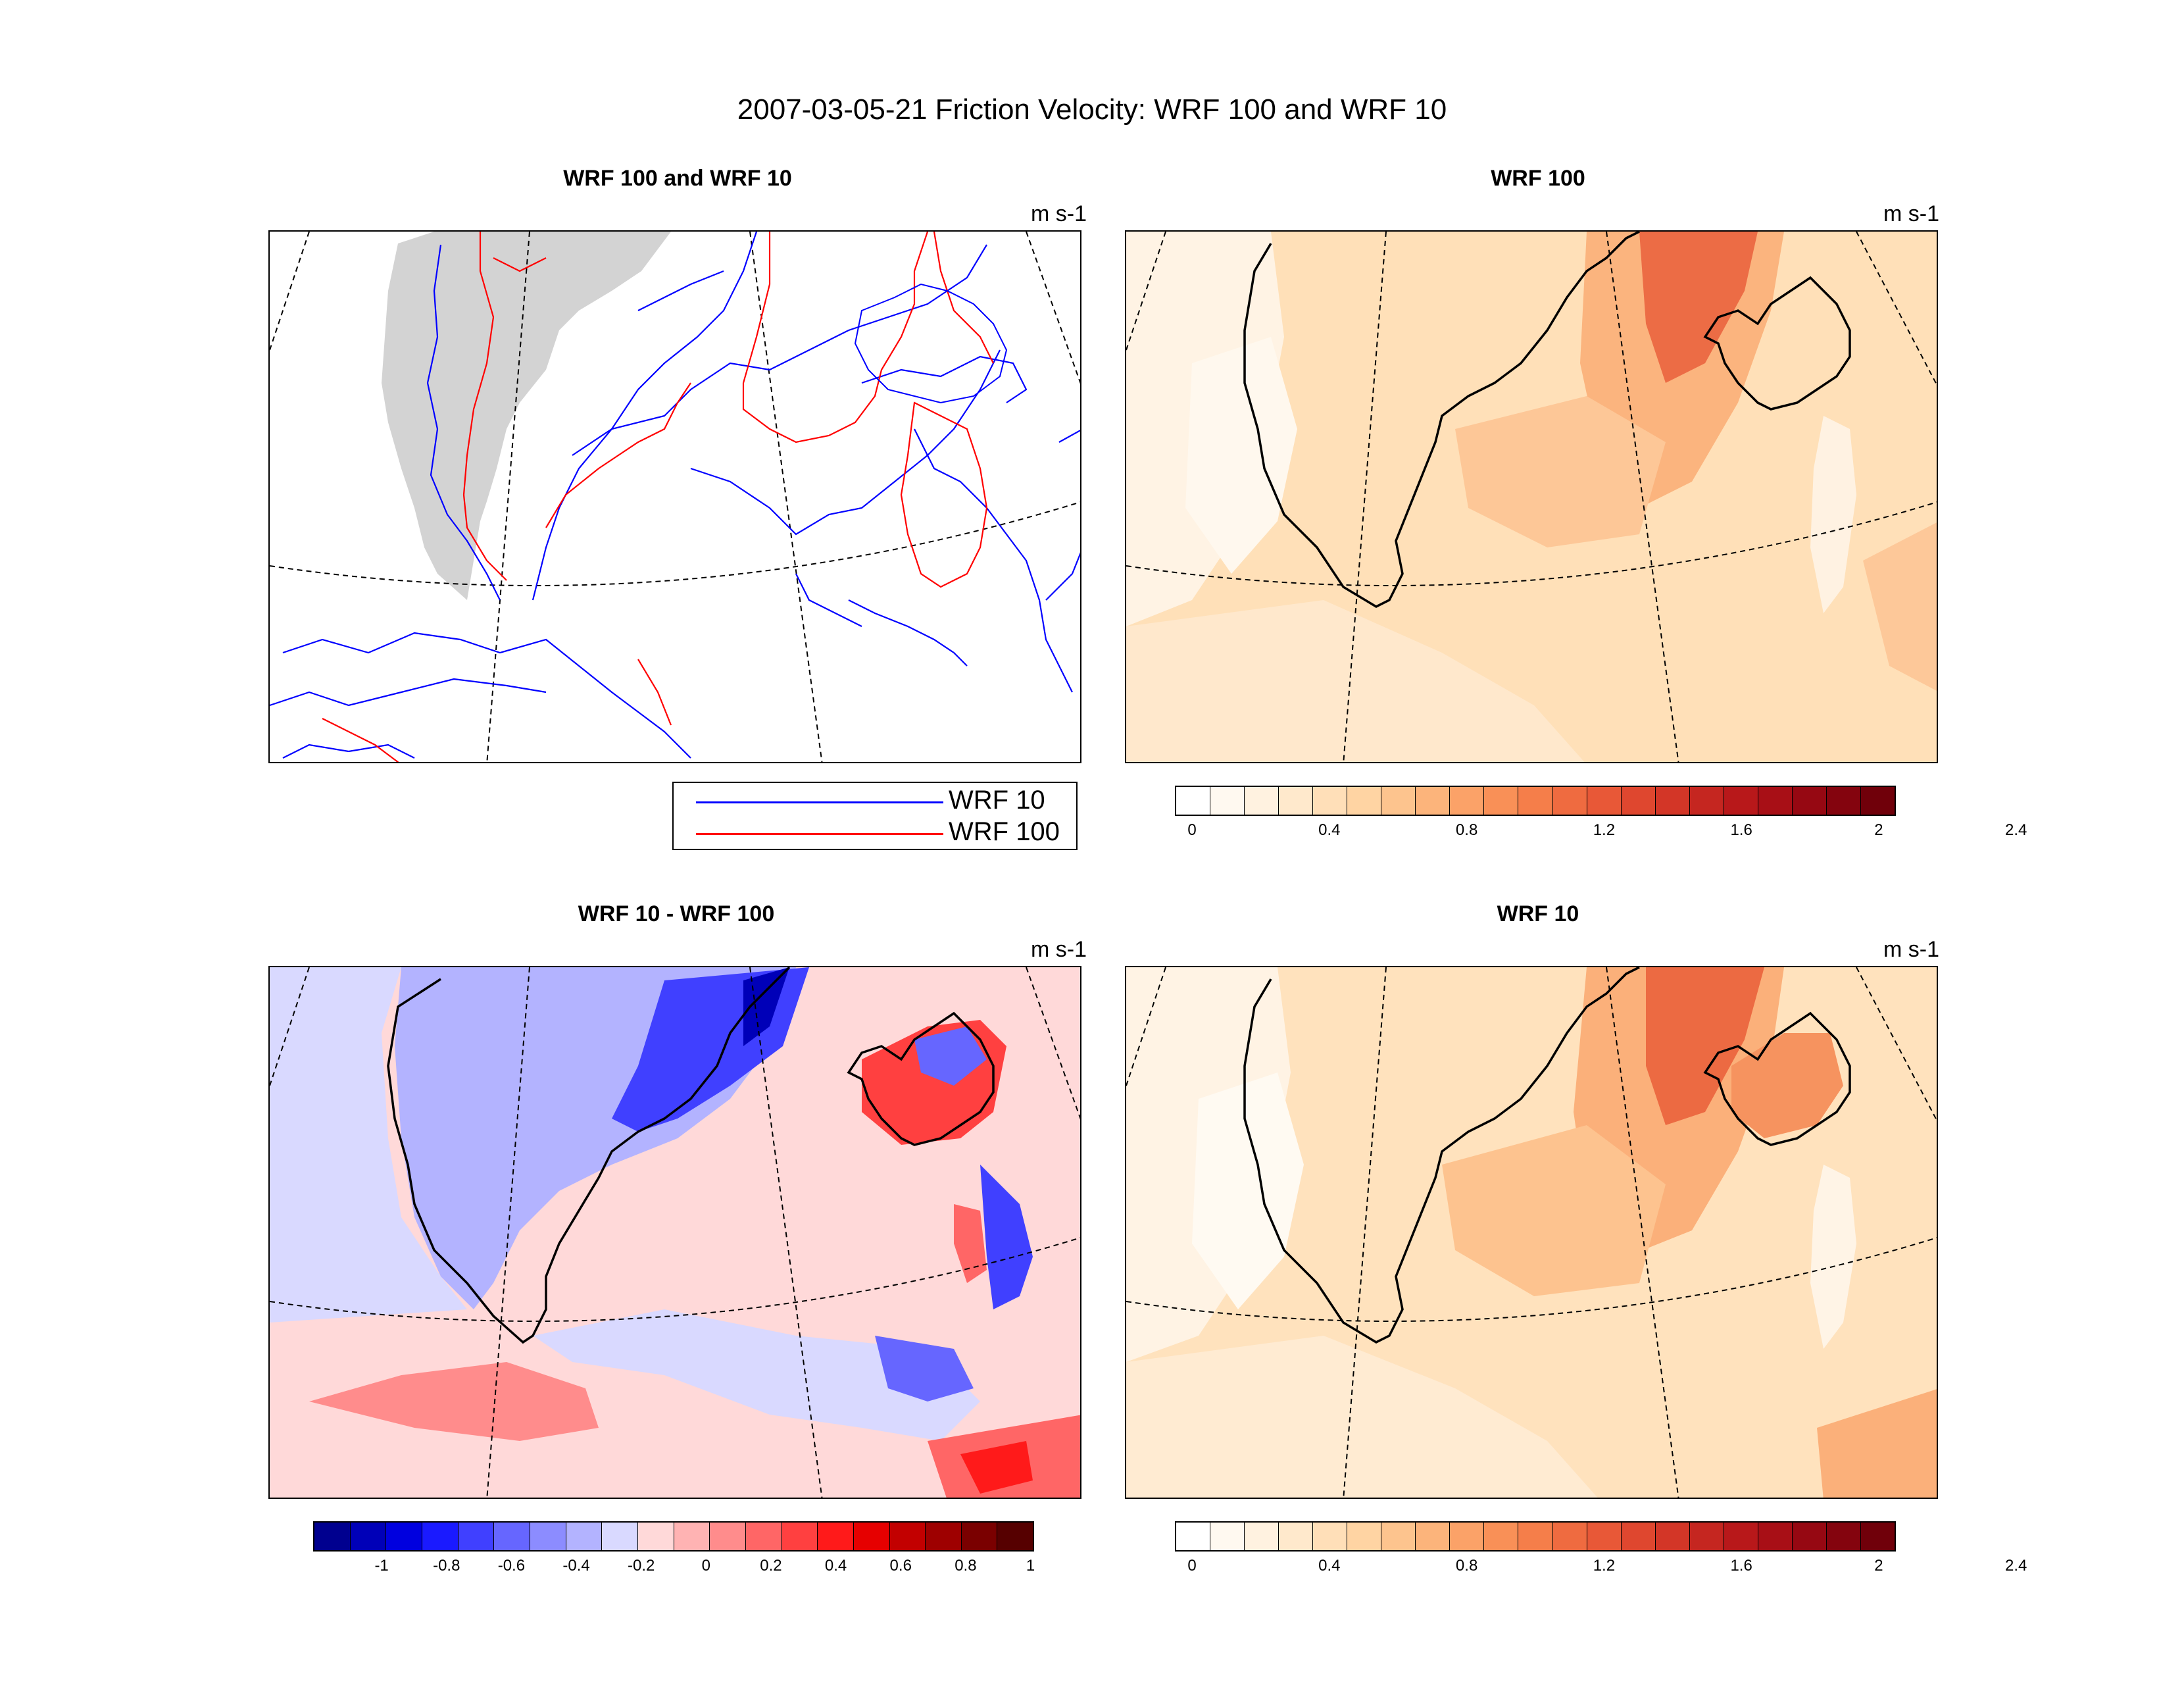  Describe the element at coordinates (766, 1006) in the screenshot. I see `diff-extreme-negative` at that location.